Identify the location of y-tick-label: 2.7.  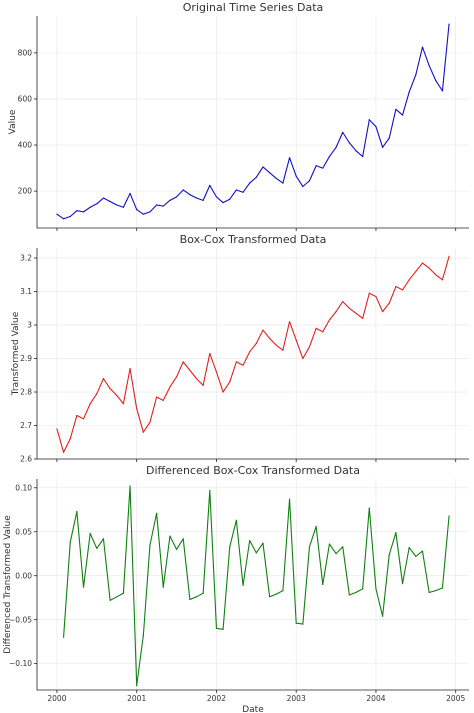
(26, 425).